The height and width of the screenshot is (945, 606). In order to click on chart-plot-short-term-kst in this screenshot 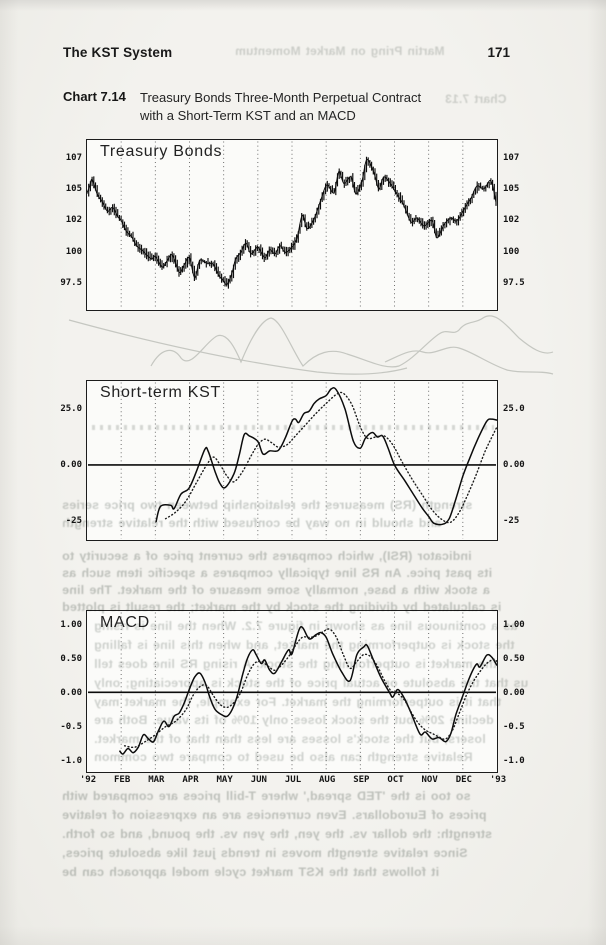, I will do `click(292, 460)`.